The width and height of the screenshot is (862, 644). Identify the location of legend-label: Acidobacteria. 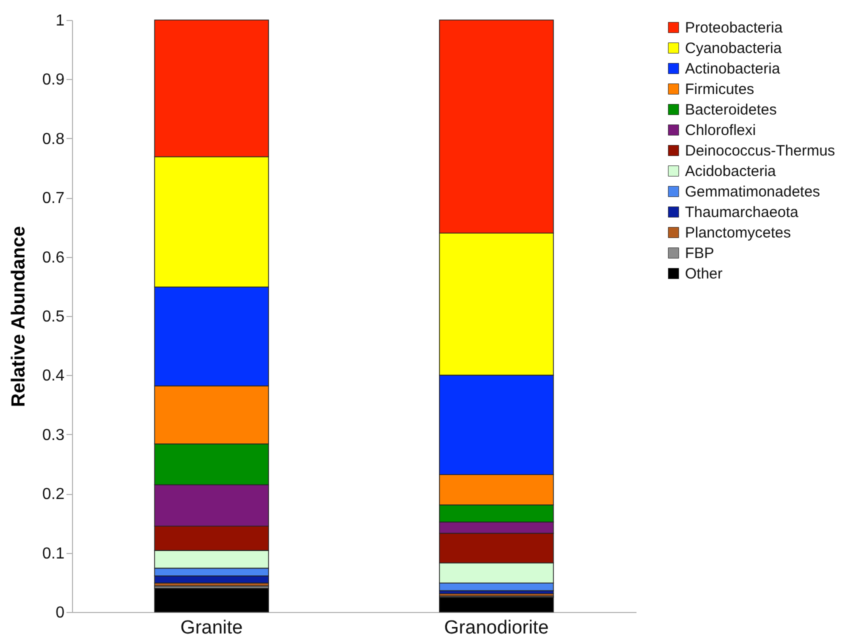
(731, 171).